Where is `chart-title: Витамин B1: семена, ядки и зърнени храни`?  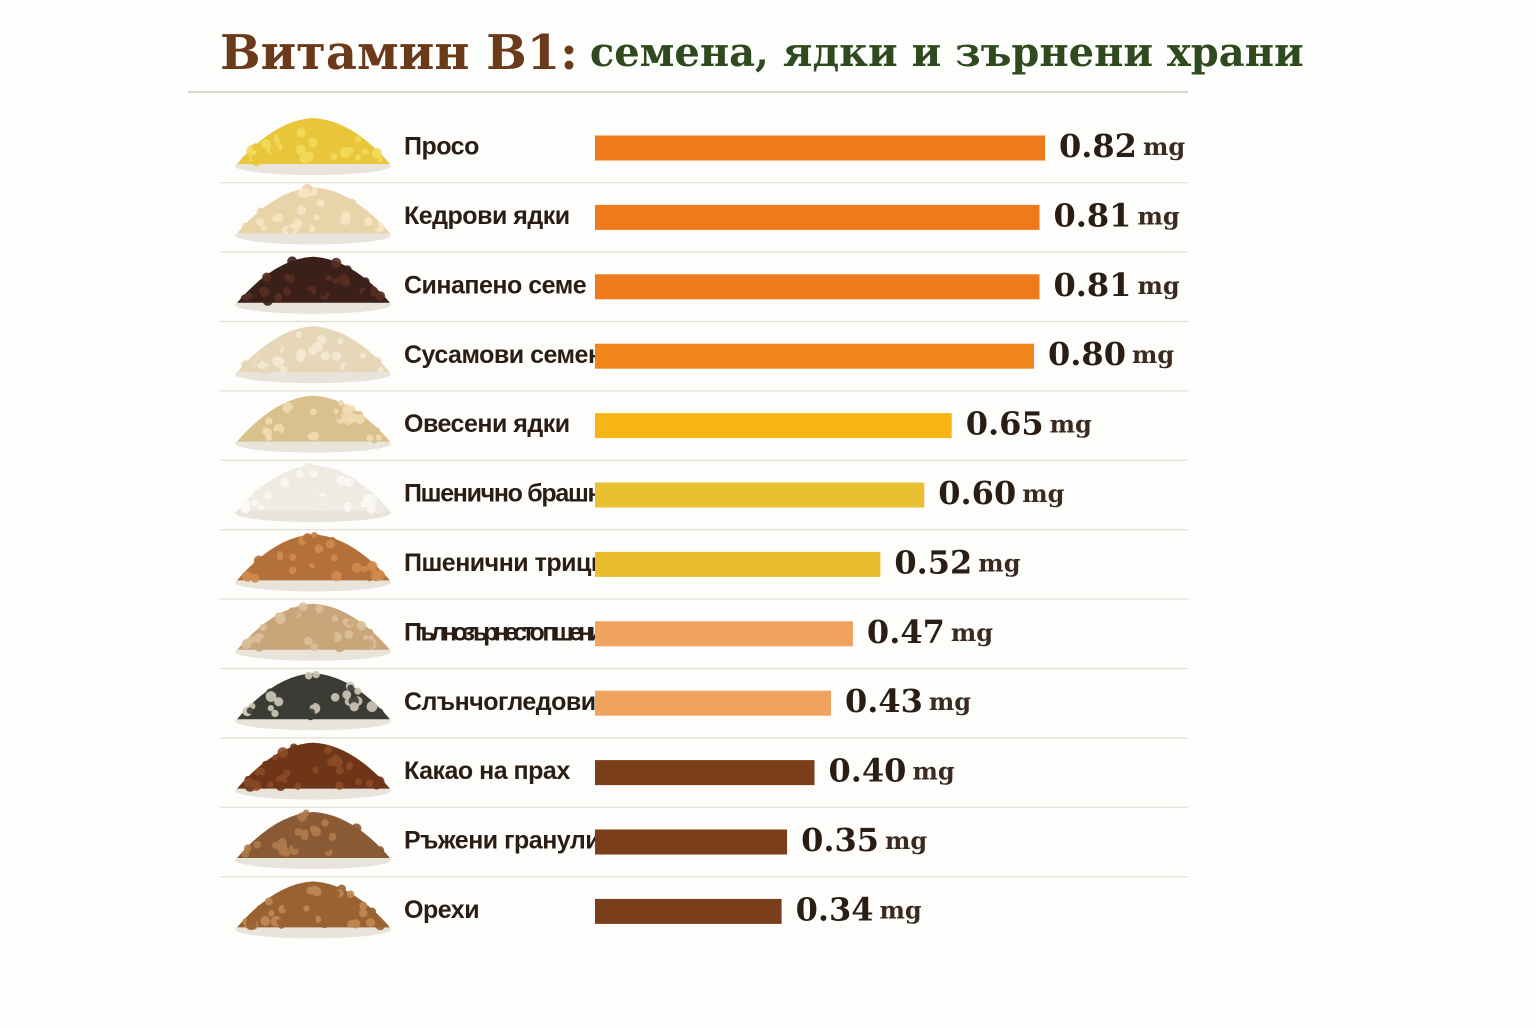
chart-title: Витамин B1: семена, ядки и зърнени храни is located at coordinates (762, 53).